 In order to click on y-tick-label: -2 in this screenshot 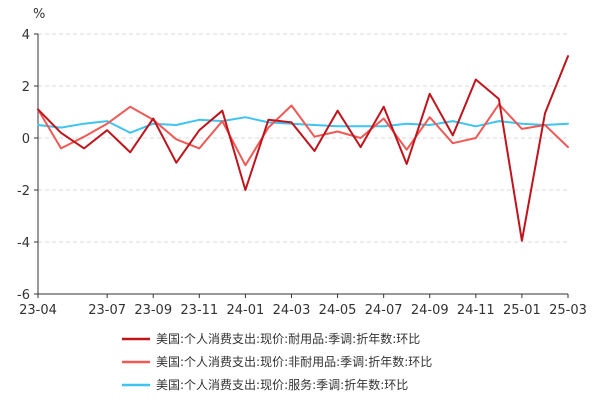, I will do `click(23, 191)`.